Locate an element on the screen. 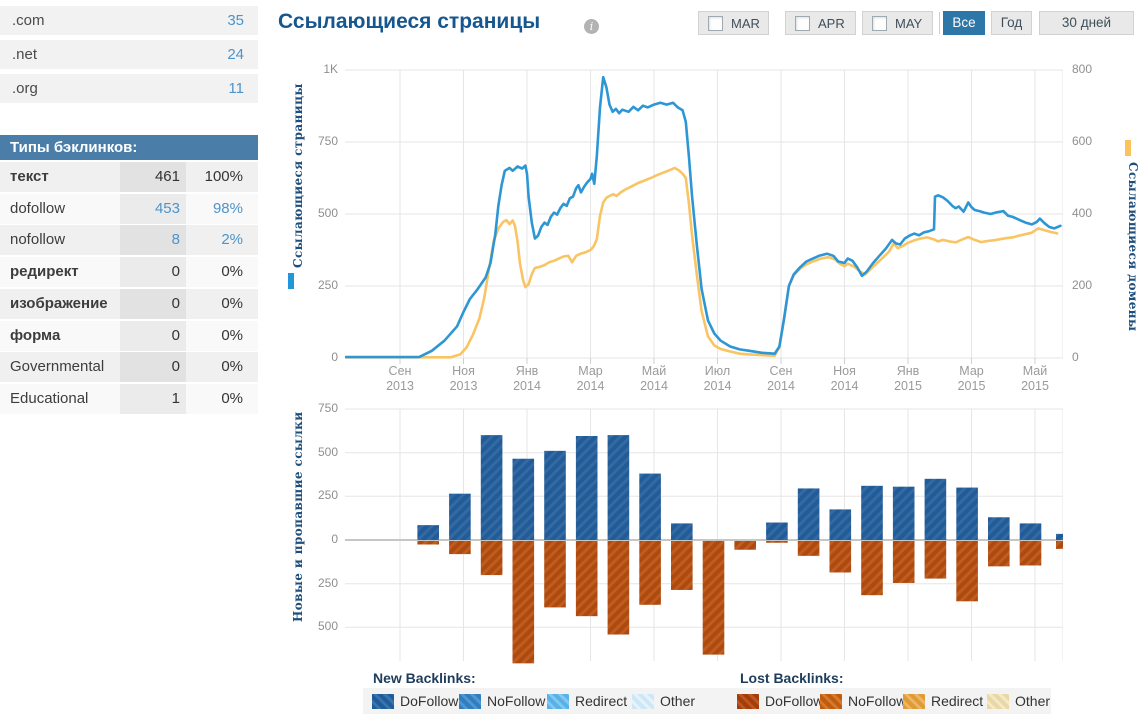  backlink-type-label: Governmental is located at coordinates (57, 367).